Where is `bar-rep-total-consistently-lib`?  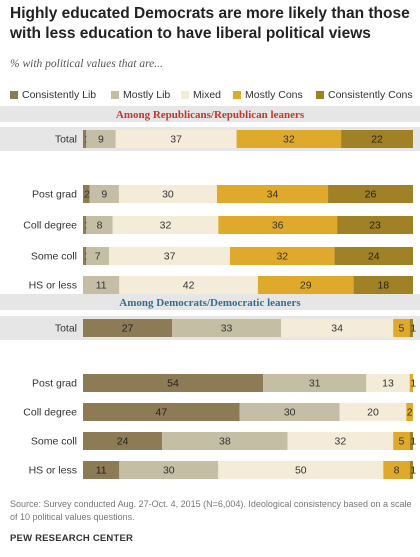 bar-rep-total-consistently-lib is located at coordinates (85, 139).